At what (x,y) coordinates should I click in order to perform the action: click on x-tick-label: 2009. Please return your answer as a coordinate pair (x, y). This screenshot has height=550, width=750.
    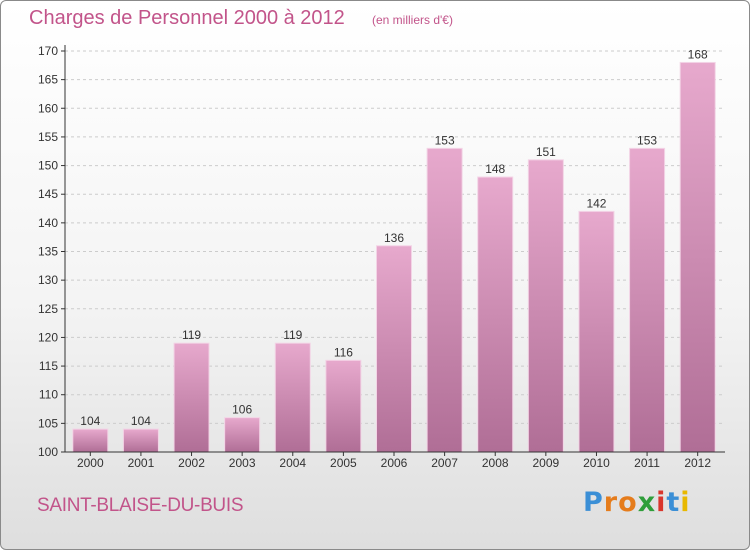
    Looking at the image, I should click on (545, 463).